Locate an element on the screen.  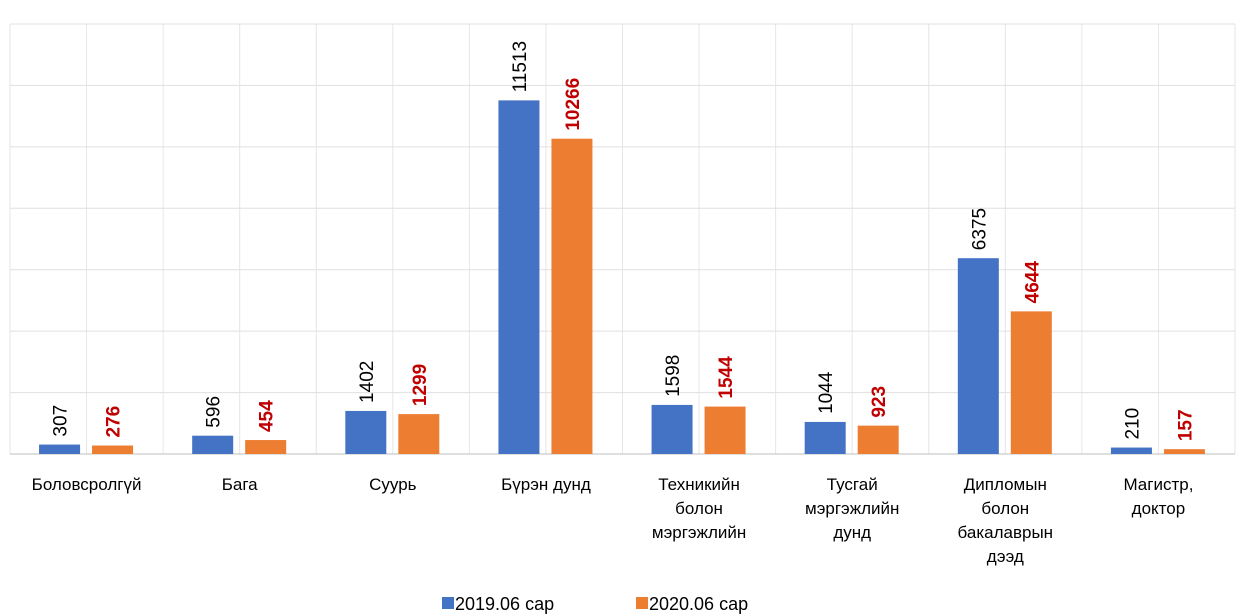
value-label: 1299 is located at coordinates (420, 385).